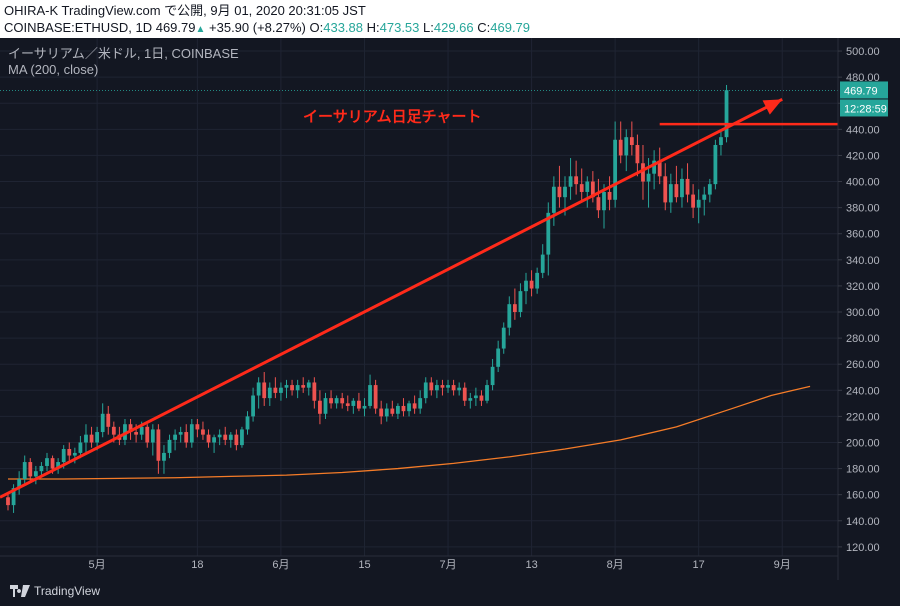 The width and height of the screenshot is (900, 606). I want to click on legend-ma: MA (200, close), so click(53, 69).